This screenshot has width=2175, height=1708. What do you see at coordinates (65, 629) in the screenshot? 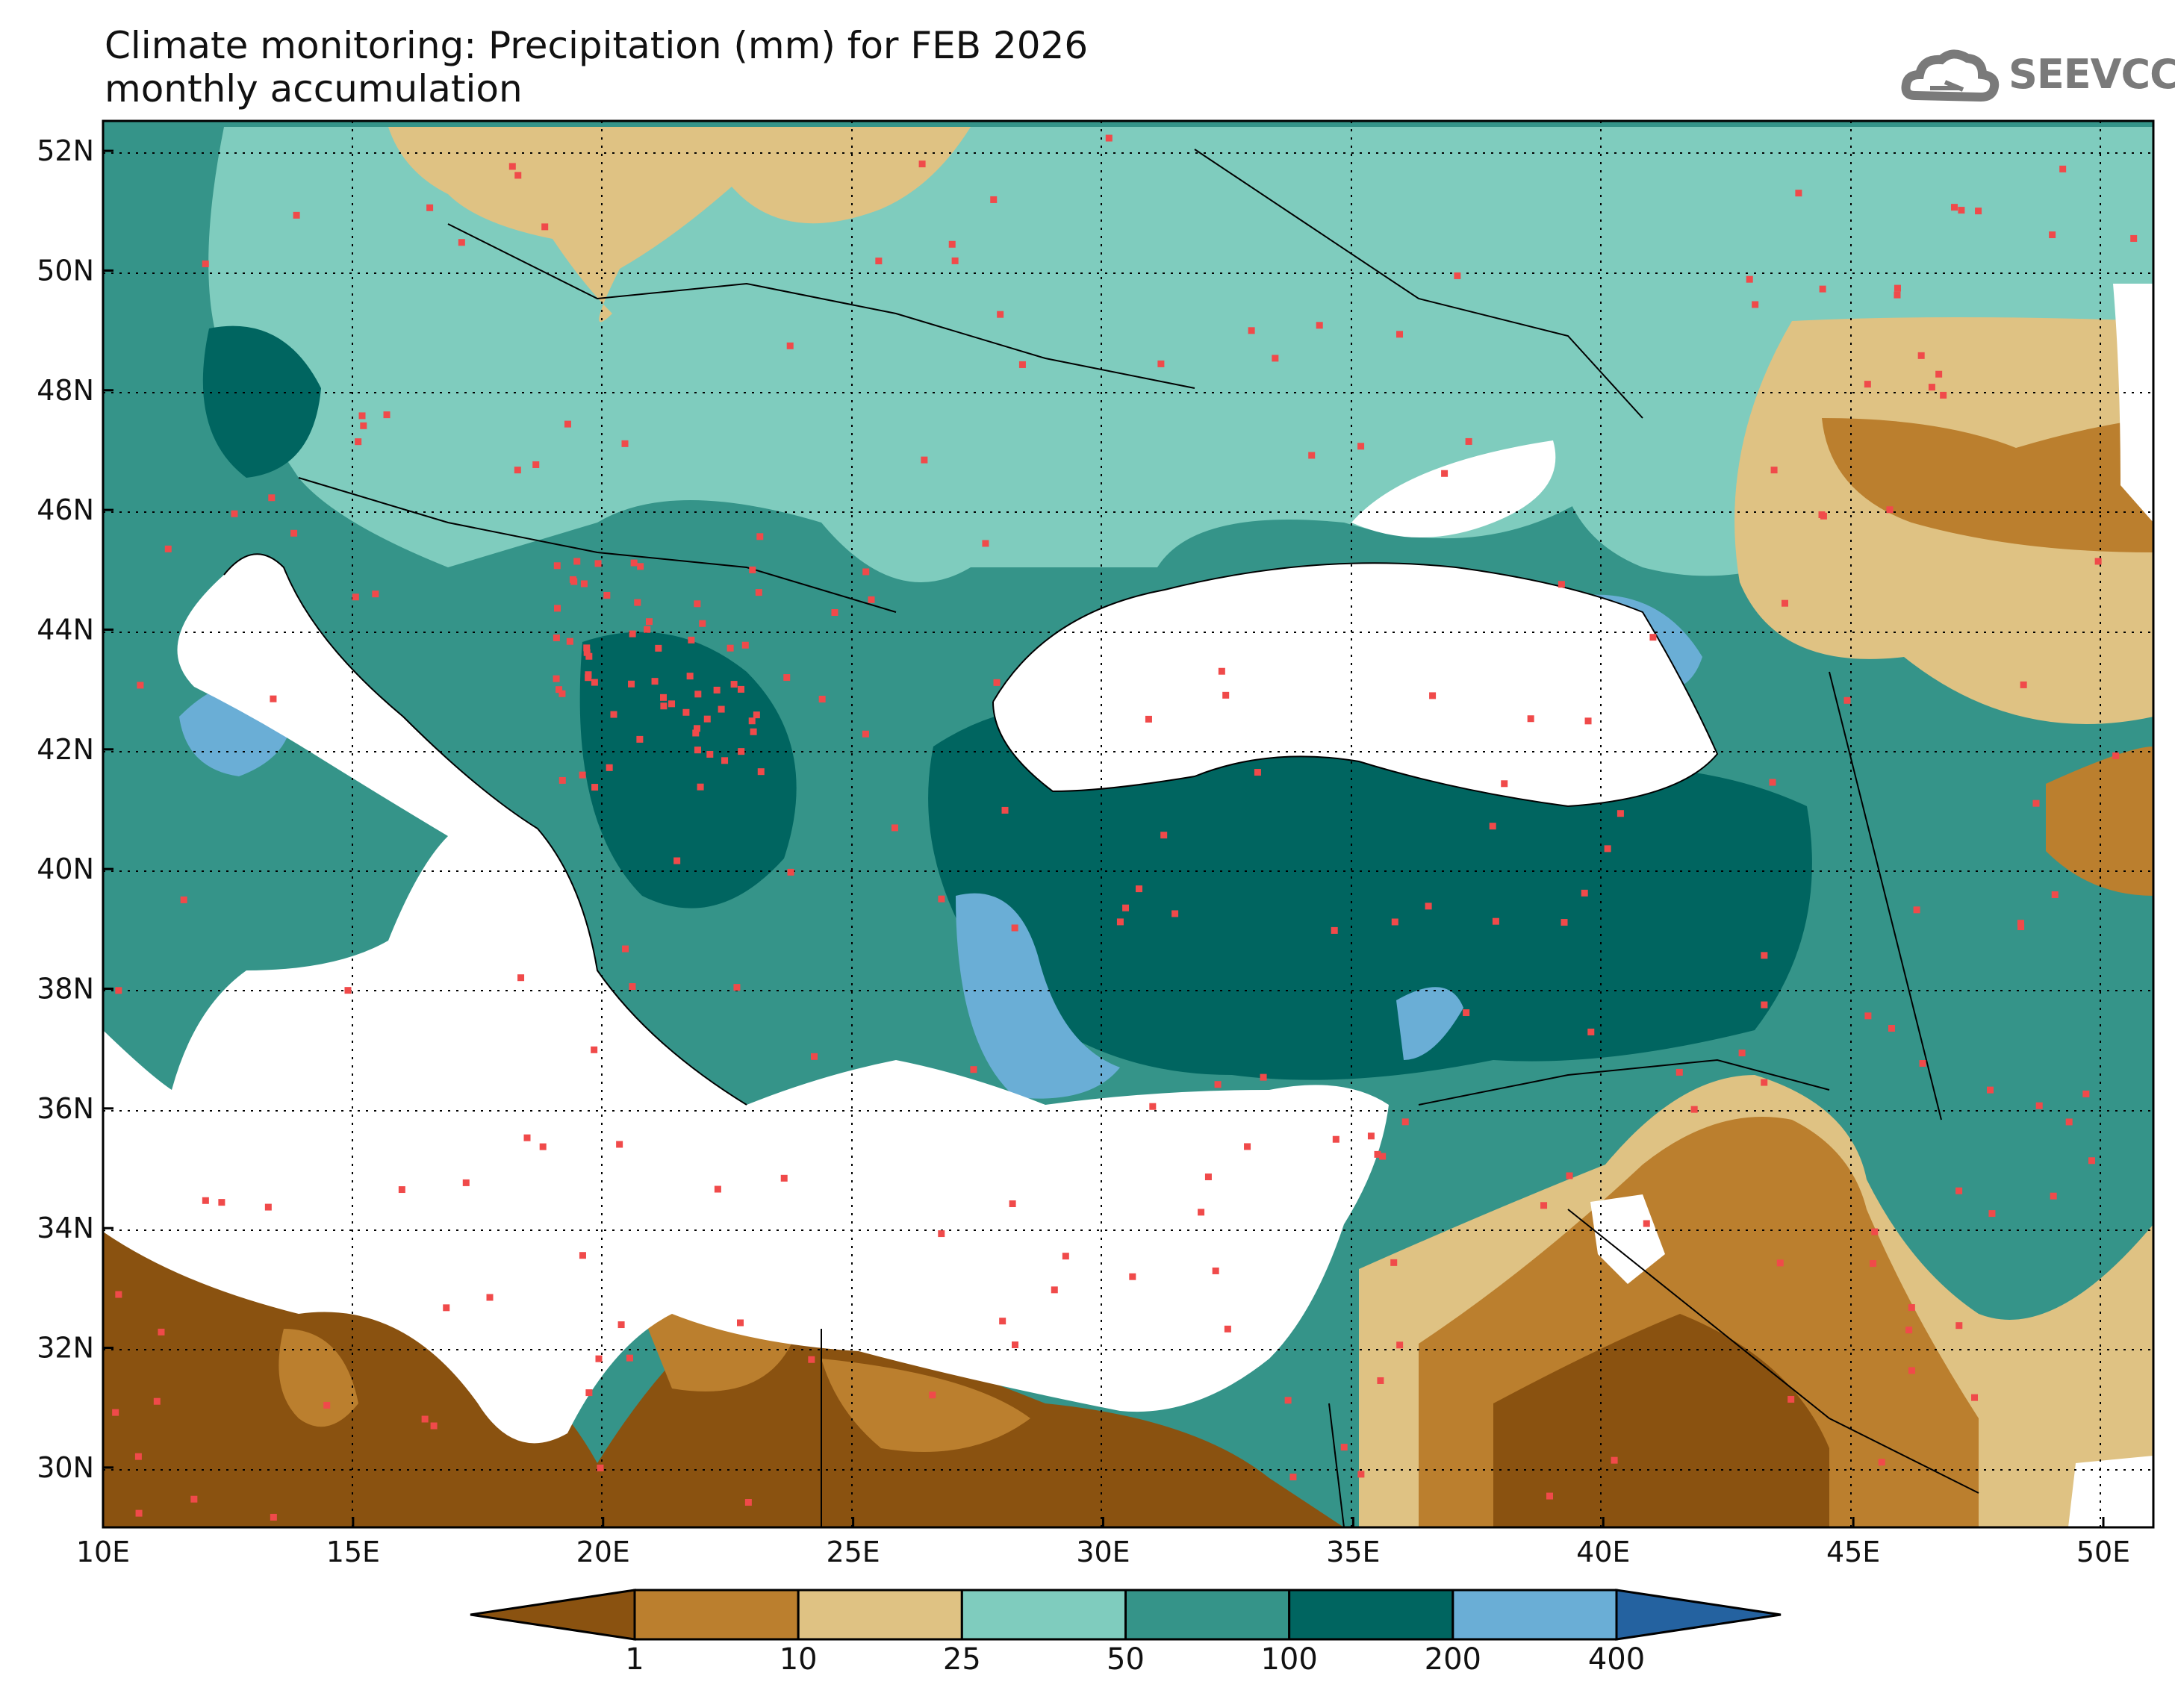
I see `lat-tick-label: 44N` at bounding box center [65, 629].